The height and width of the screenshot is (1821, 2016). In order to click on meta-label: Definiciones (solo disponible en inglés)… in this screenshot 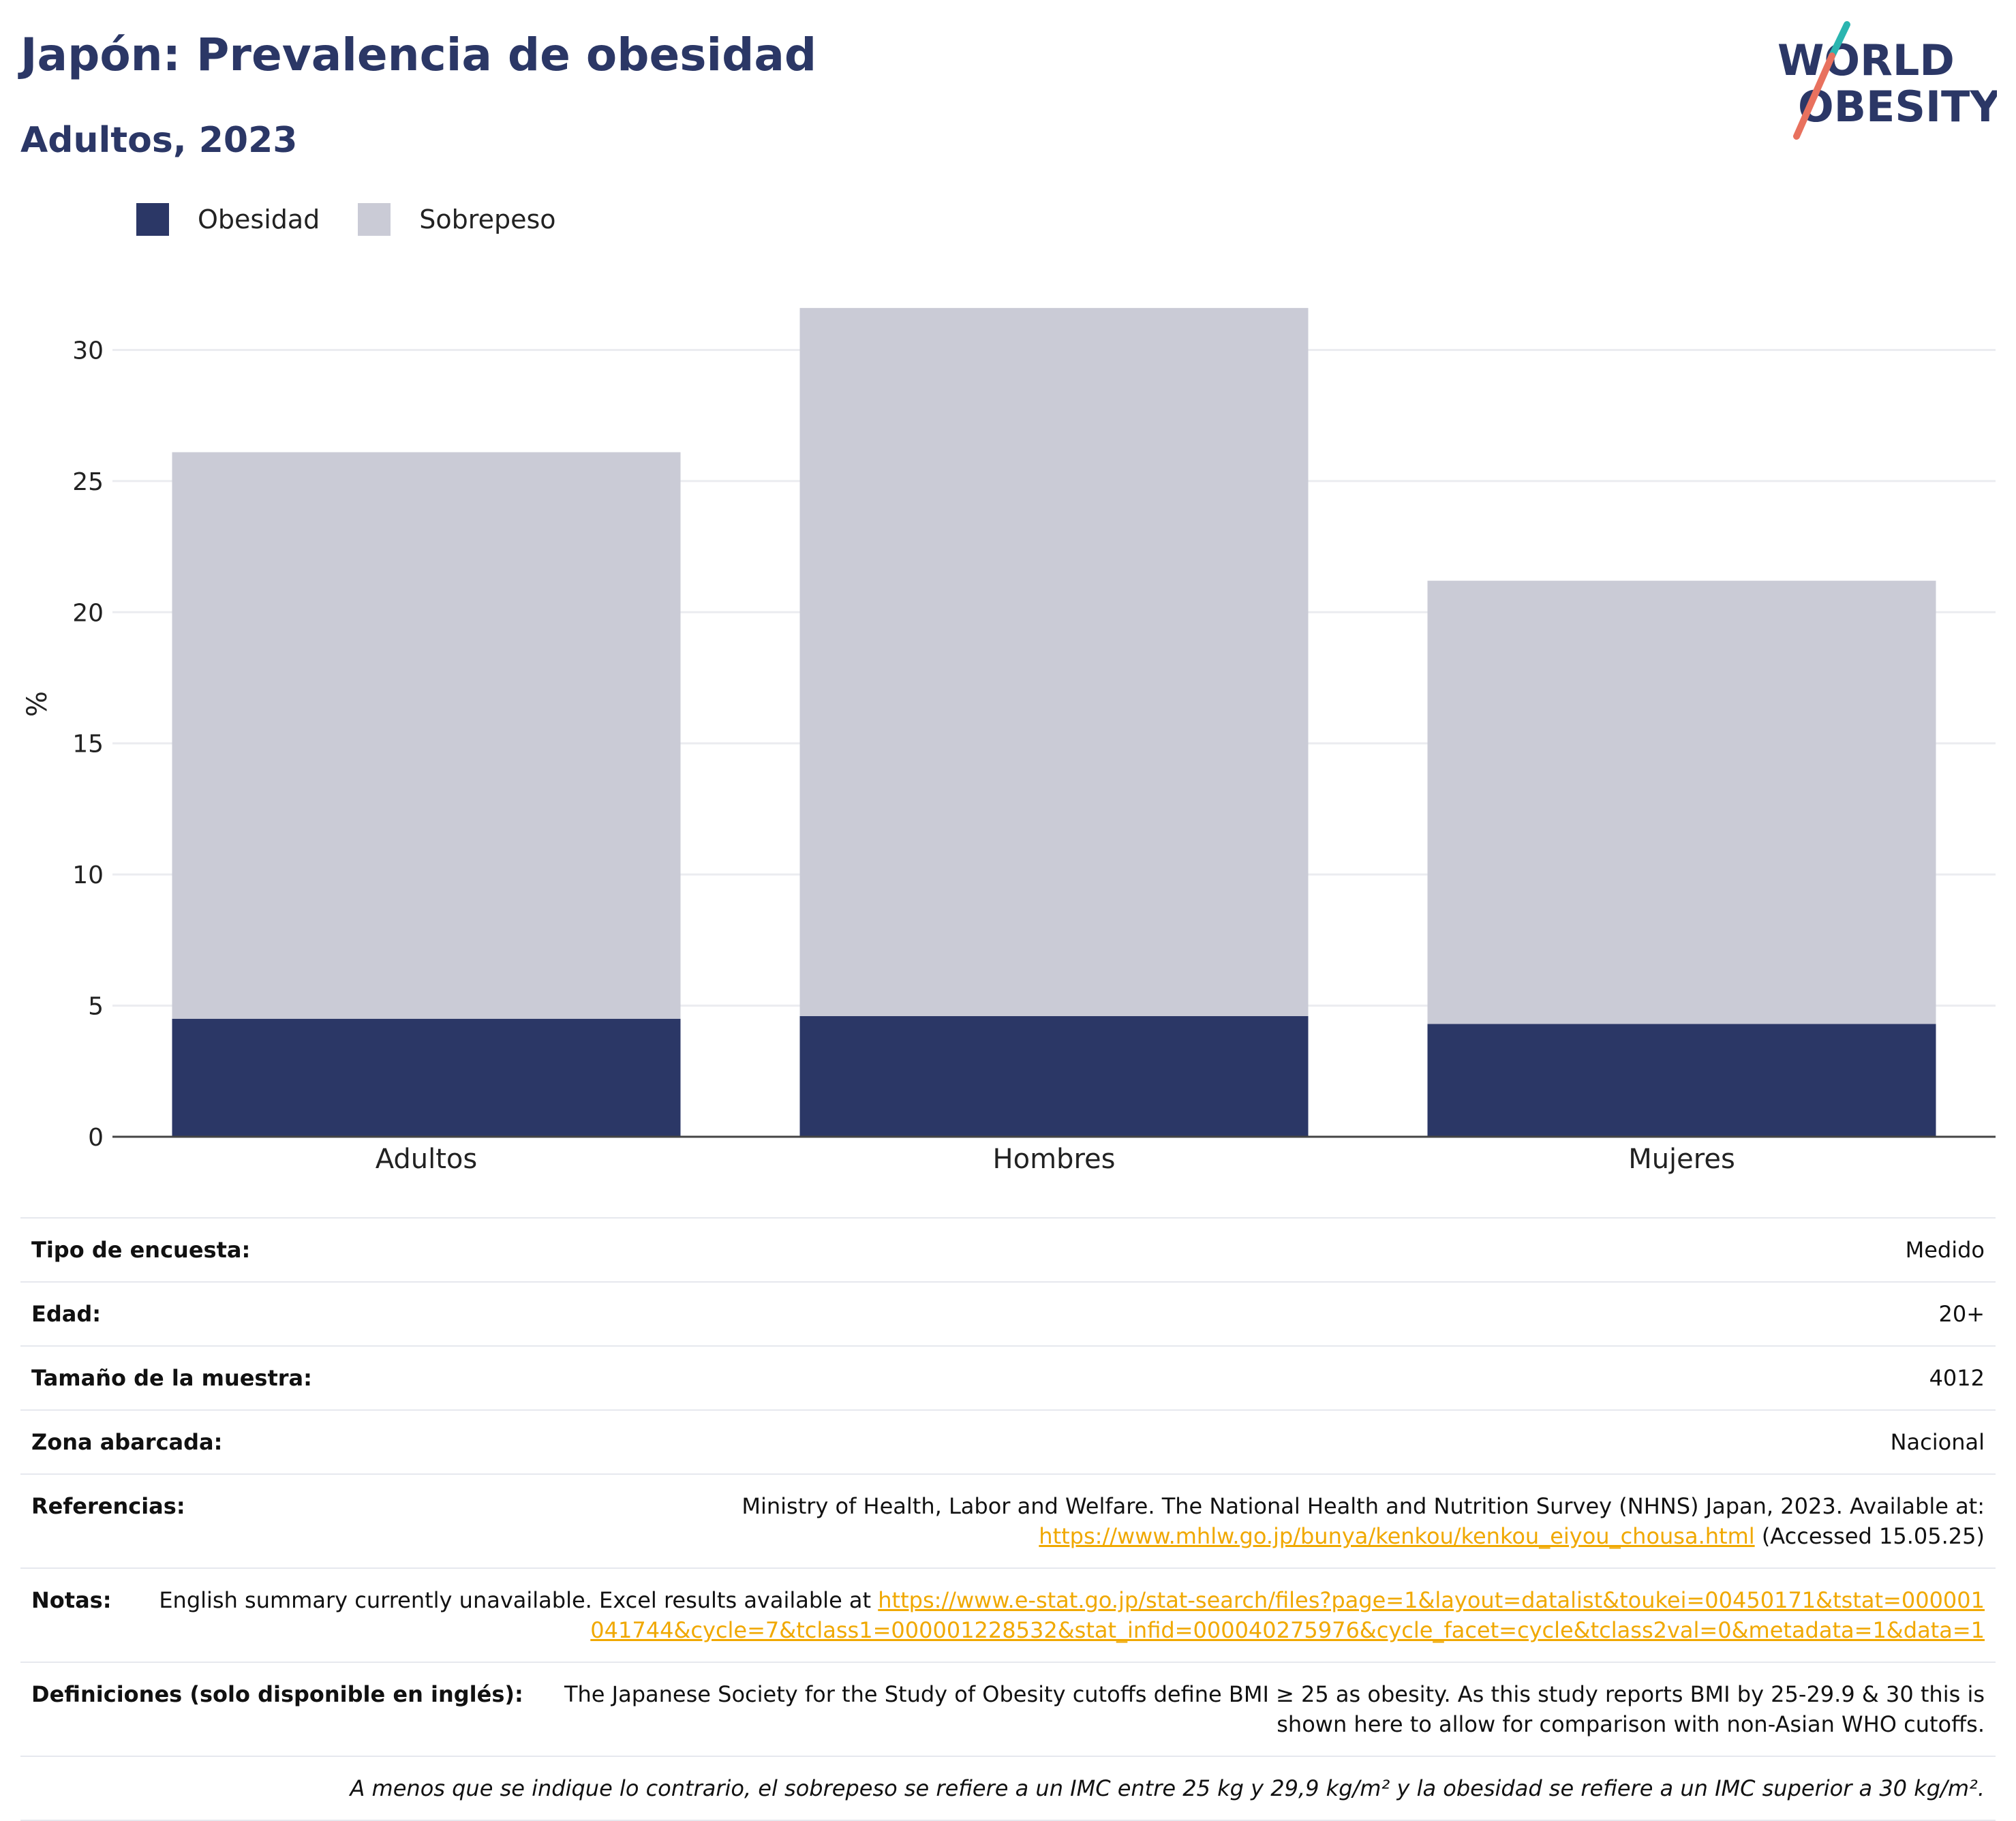, I will do `click(277, 1694)`.